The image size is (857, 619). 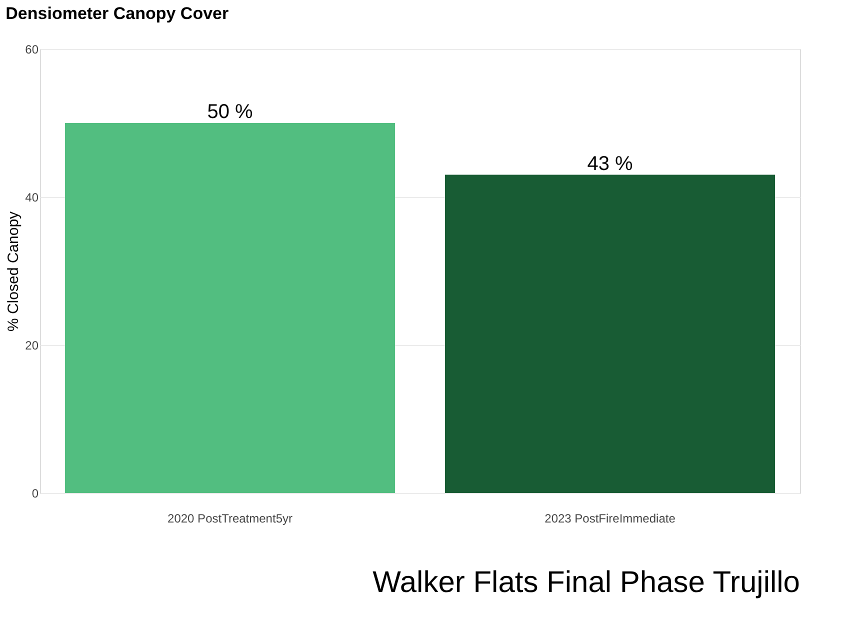 What do you see at coordinates (230, 112) in the screenshot?
I see `data-label: 50 %` at bounding box center [230, 112].